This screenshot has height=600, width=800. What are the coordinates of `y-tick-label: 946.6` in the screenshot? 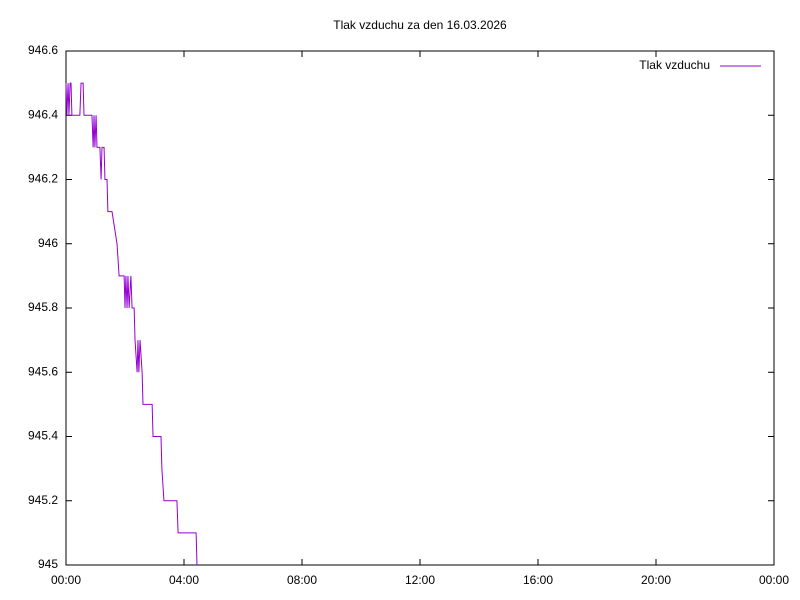 It's located at (43, 50).